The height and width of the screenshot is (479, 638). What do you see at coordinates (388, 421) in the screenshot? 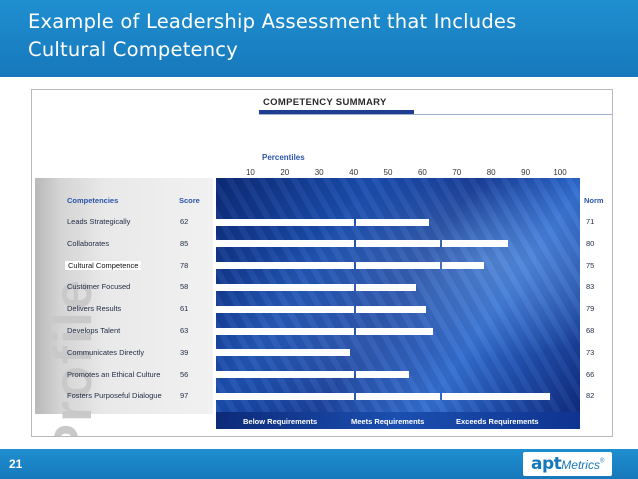
I see `band-meets-requirements: Meets Requirements` at bounding box center [388, 421].